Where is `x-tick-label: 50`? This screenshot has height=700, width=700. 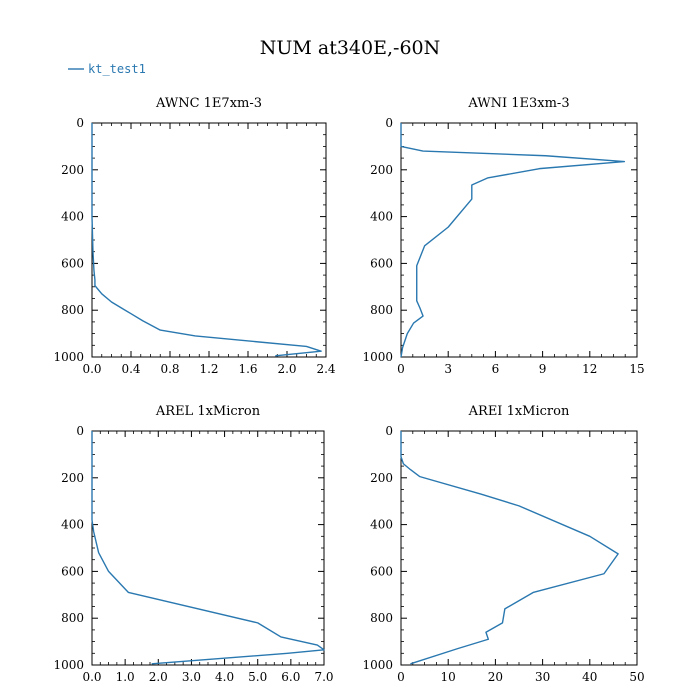 x-tick-label: 50 is located at coordinates (636, 677).